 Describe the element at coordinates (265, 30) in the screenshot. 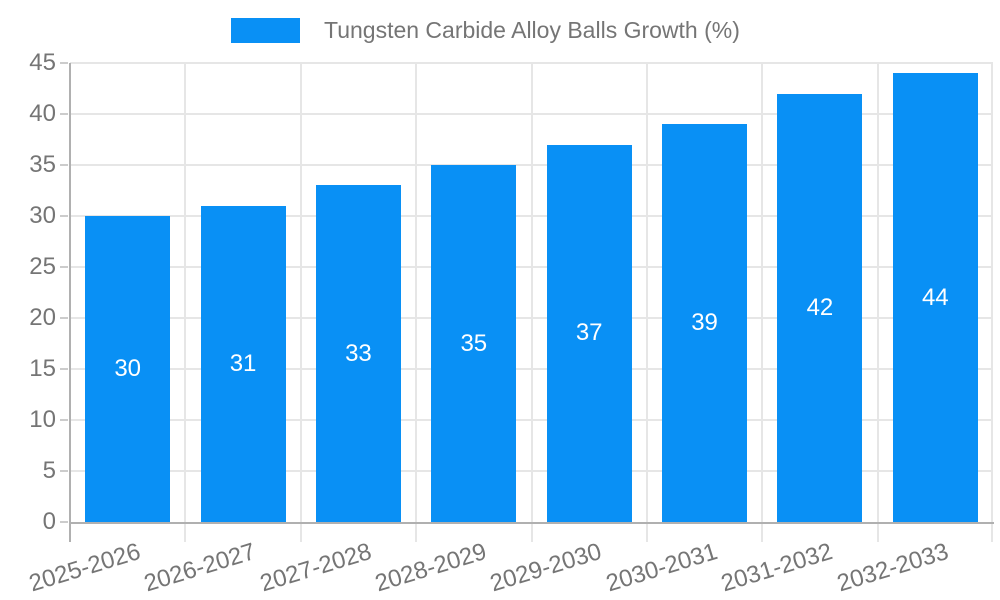

I see `legend-swatch-icon` at that location.